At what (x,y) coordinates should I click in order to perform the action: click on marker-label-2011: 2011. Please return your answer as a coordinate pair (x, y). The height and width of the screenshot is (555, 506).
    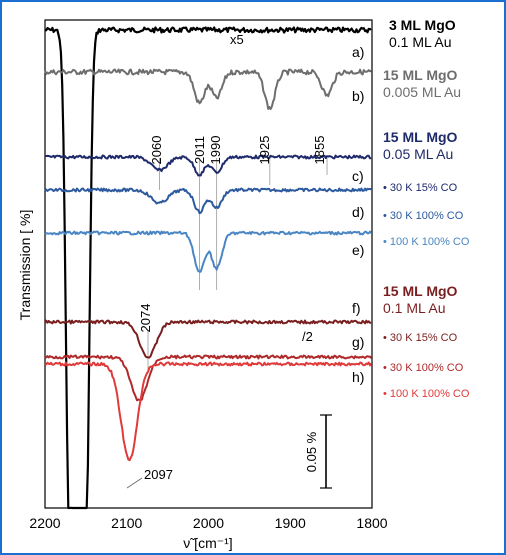
    Looking at the image, I should click on (199, 150).